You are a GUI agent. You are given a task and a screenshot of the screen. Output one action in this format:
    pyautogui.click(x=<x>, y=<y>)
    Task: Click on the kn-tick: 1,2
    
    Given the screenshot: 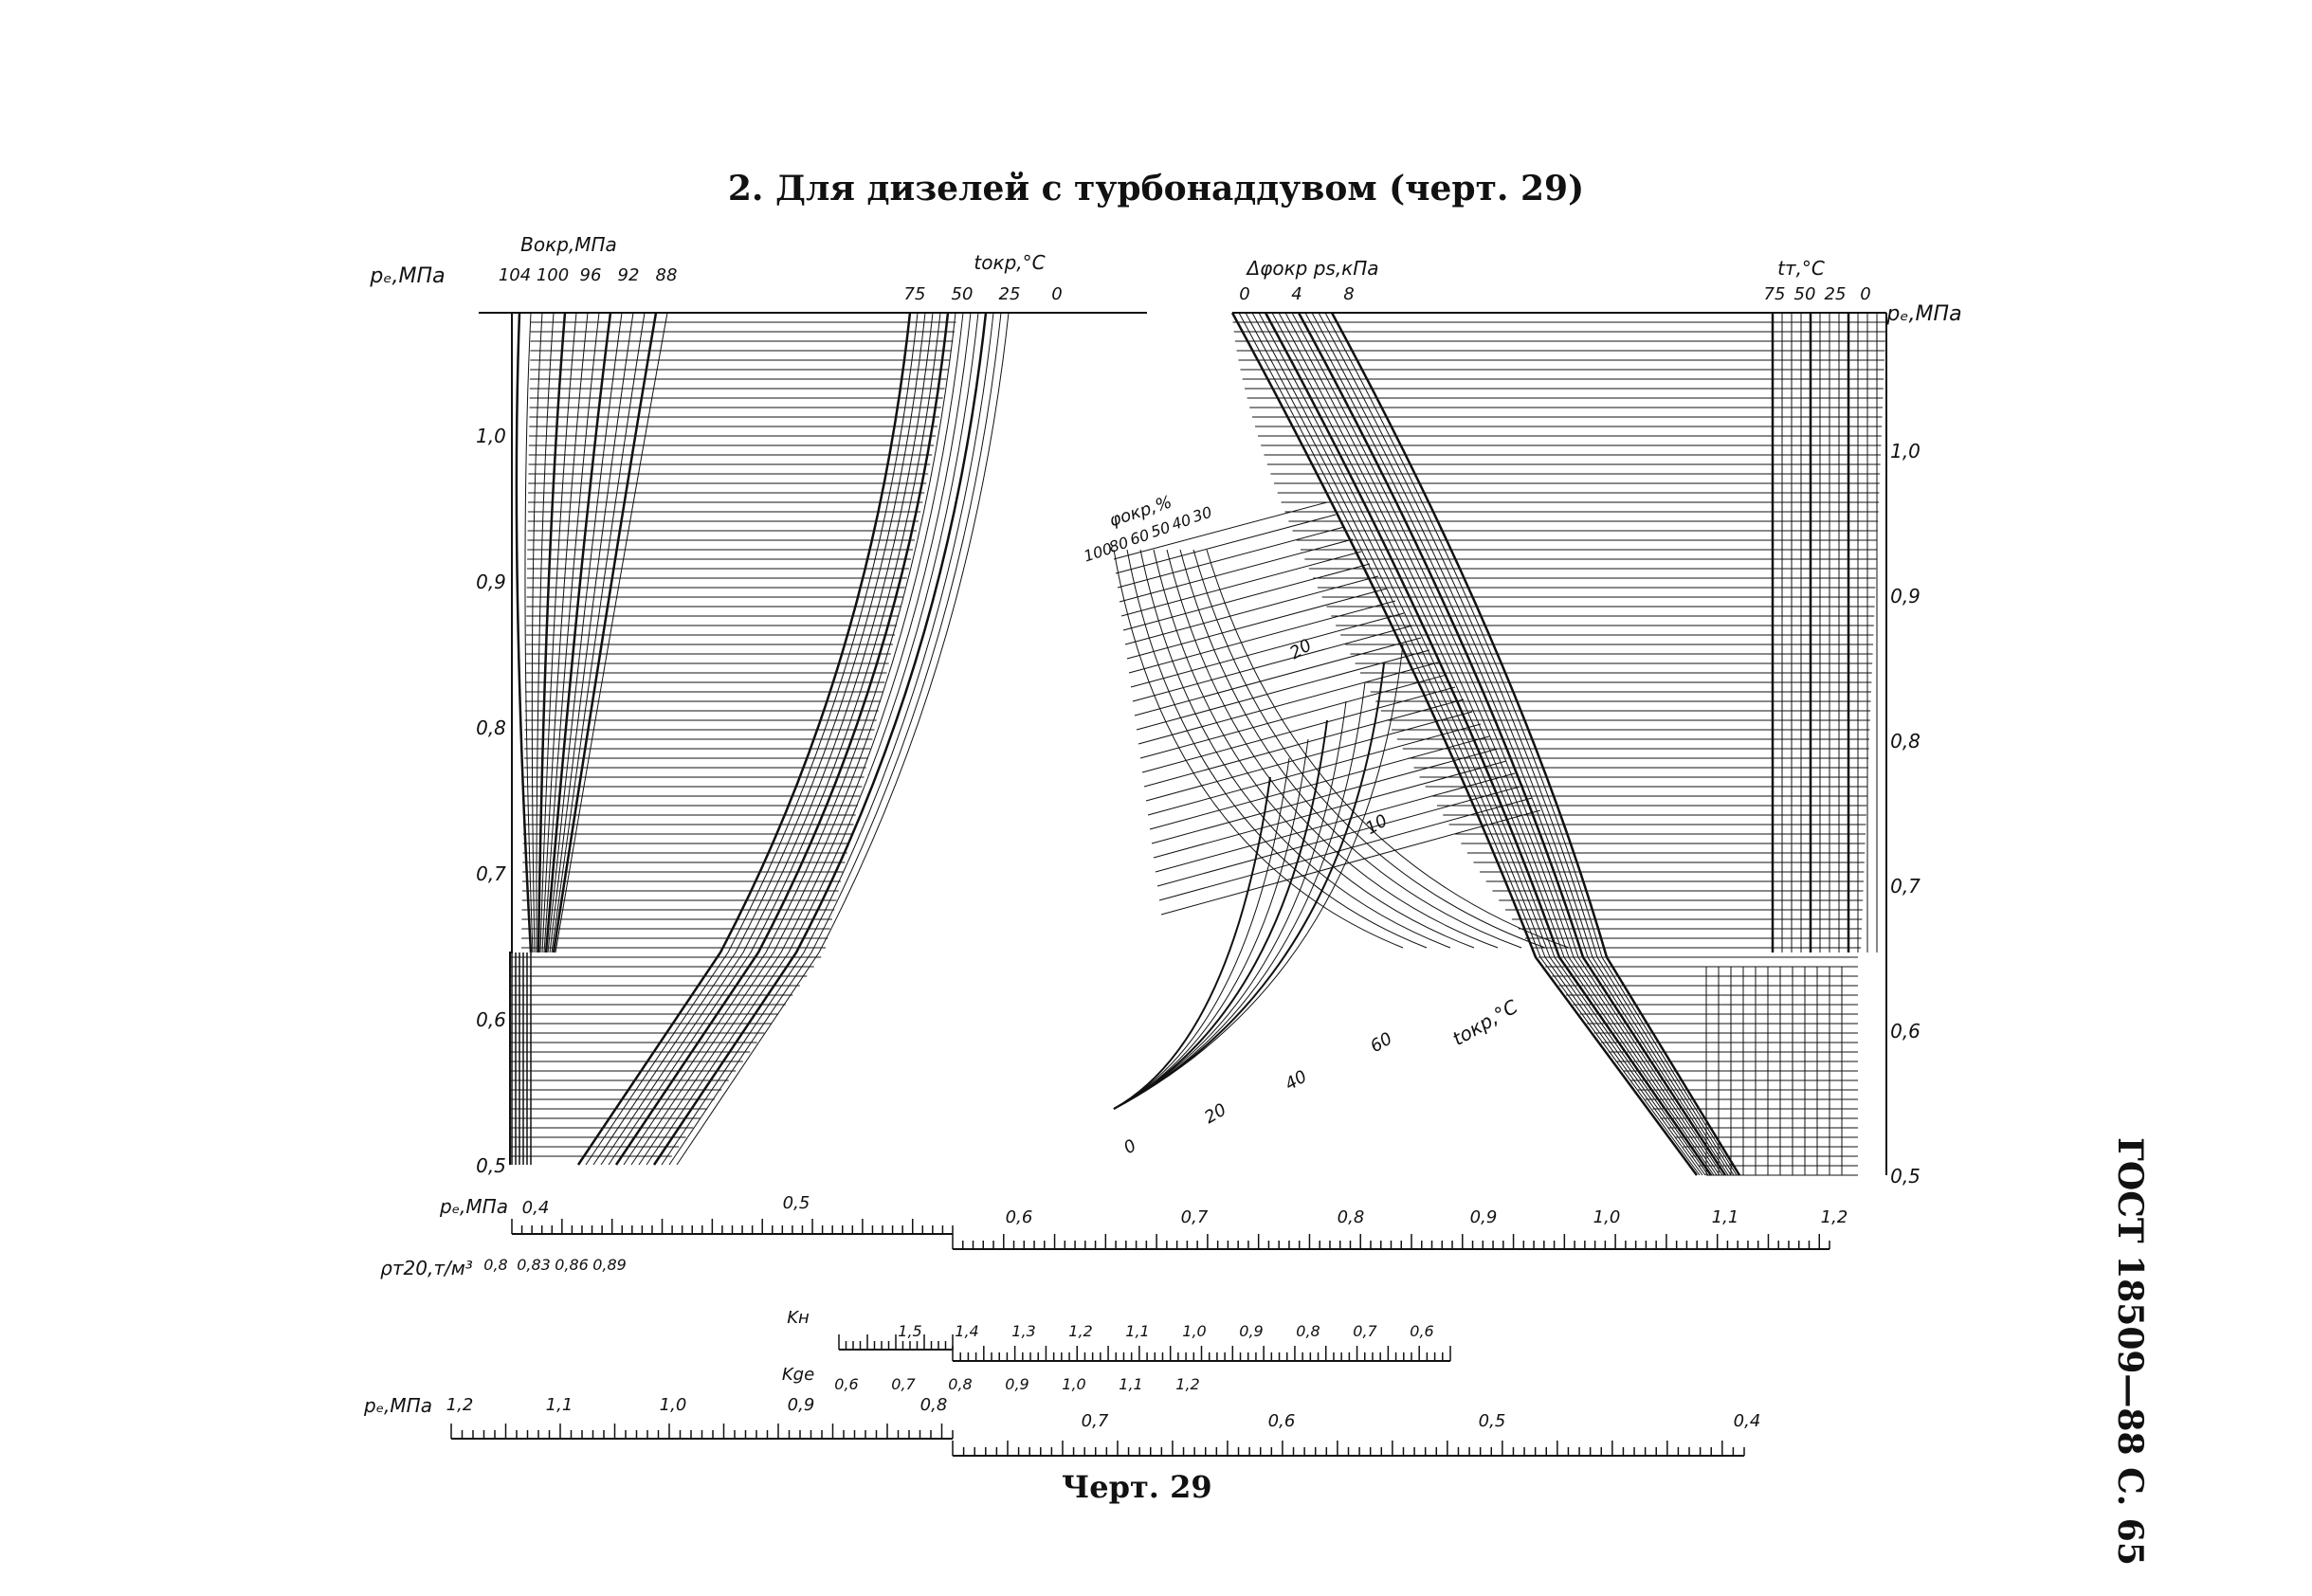 What is the action you would take?
    pyautogui.click(x=1080, y=1331)
    